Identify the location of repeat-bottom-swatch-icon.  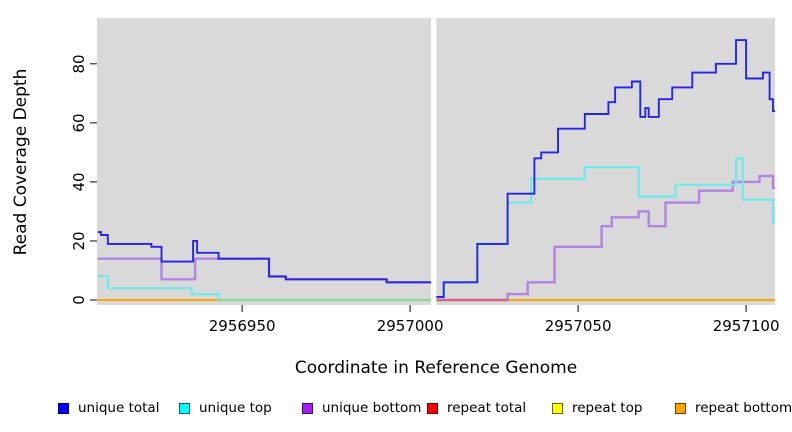
(680, 408).